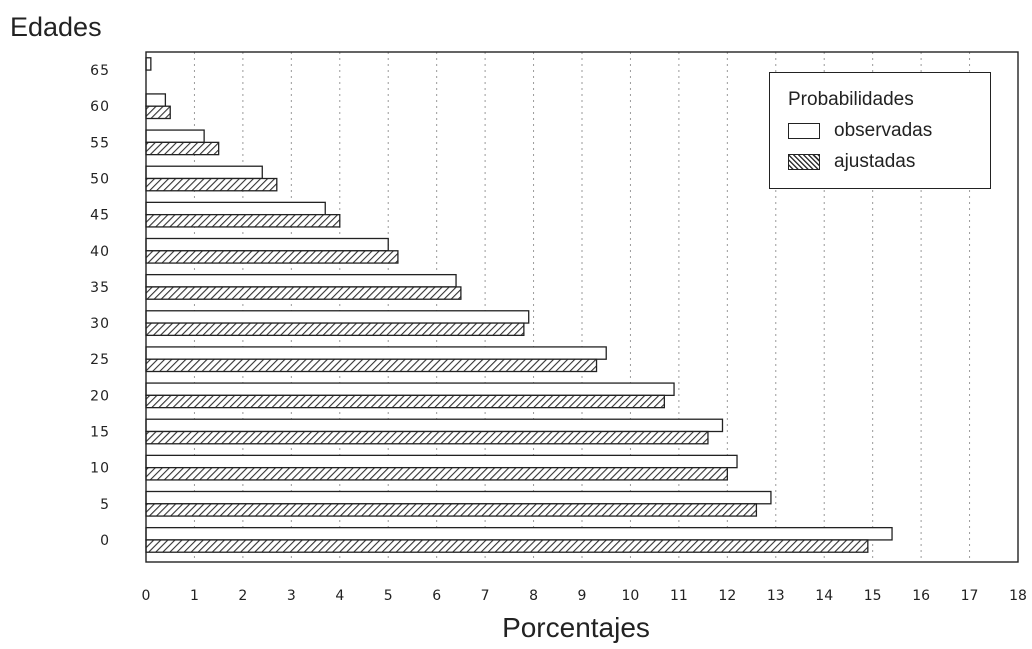 This screenshot has width=1032, height=649. What do you see at coordinates (533, 596) in the screenshot?
I see `x-tick-label: 8` at bounding box center [533, 596].